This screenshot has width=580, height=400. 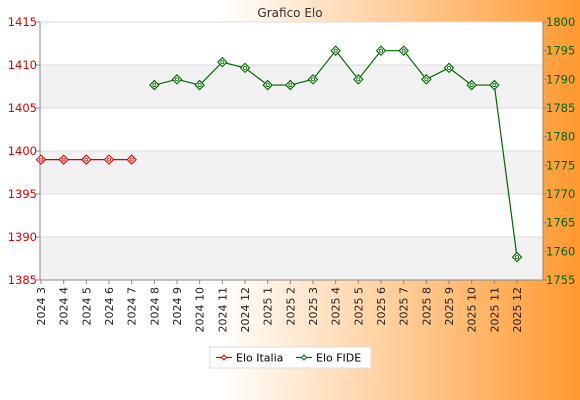 I want to click on right-tick-label: 1765, so click(x=560, y=223).